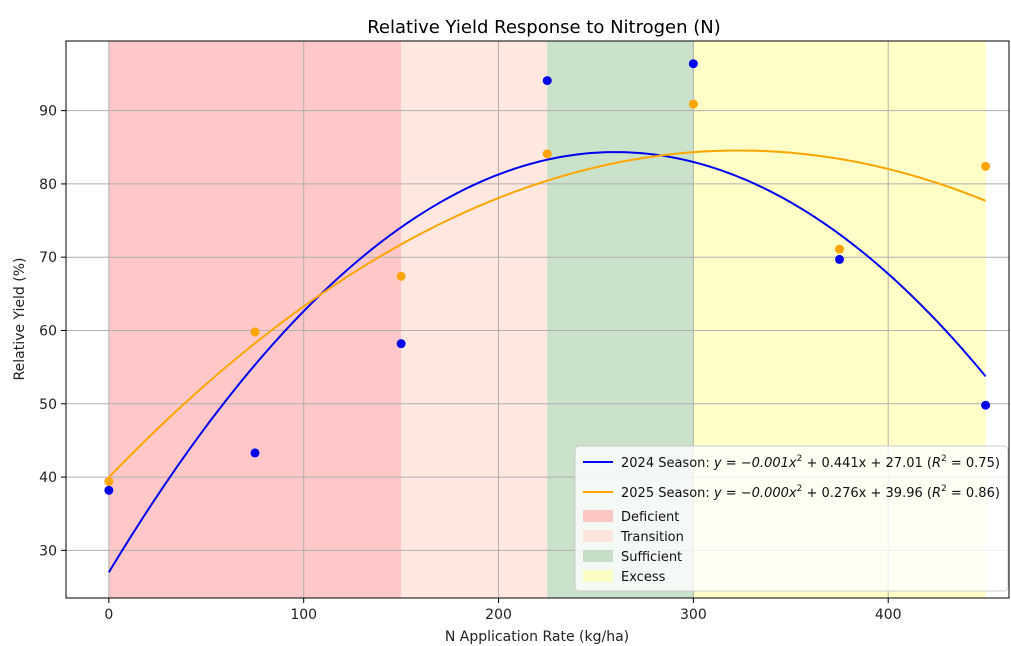 This screenshot has width=1011, height=646. What do you see at coordinates (498, 615) in the screenshot?
I see `x-tick-label: 200` at bounding box center [498, 615].